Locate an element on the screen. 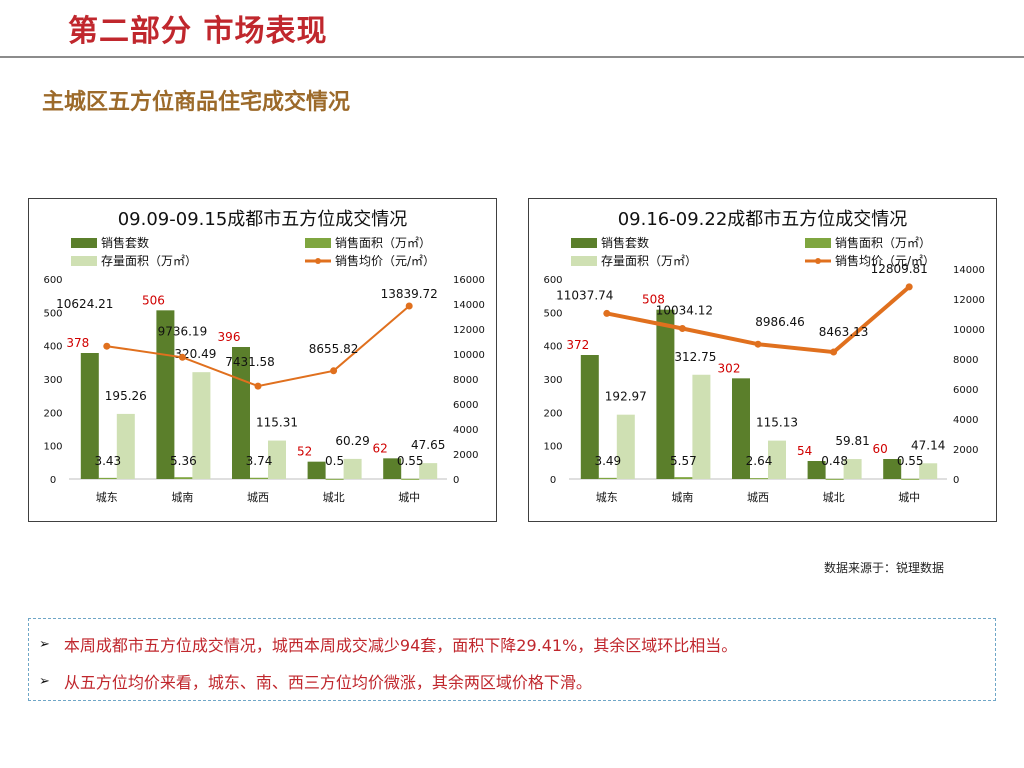 This screenshot has width=1024, height=768. y-tick-label: 0 is located at coordinates (53, 480).